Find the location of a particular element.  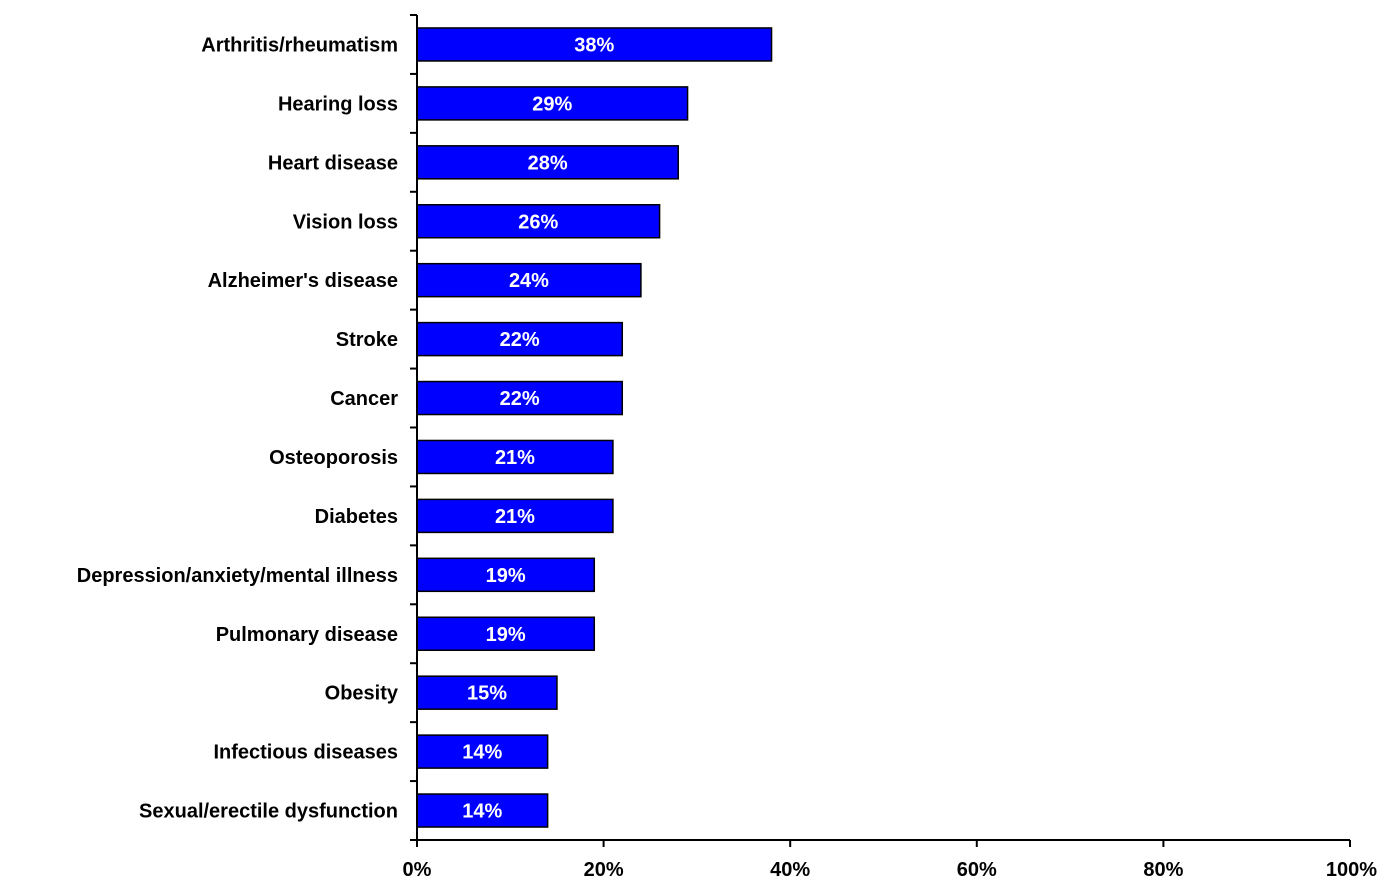

category-label-11: Obesity is located at coordinates (362, 694).